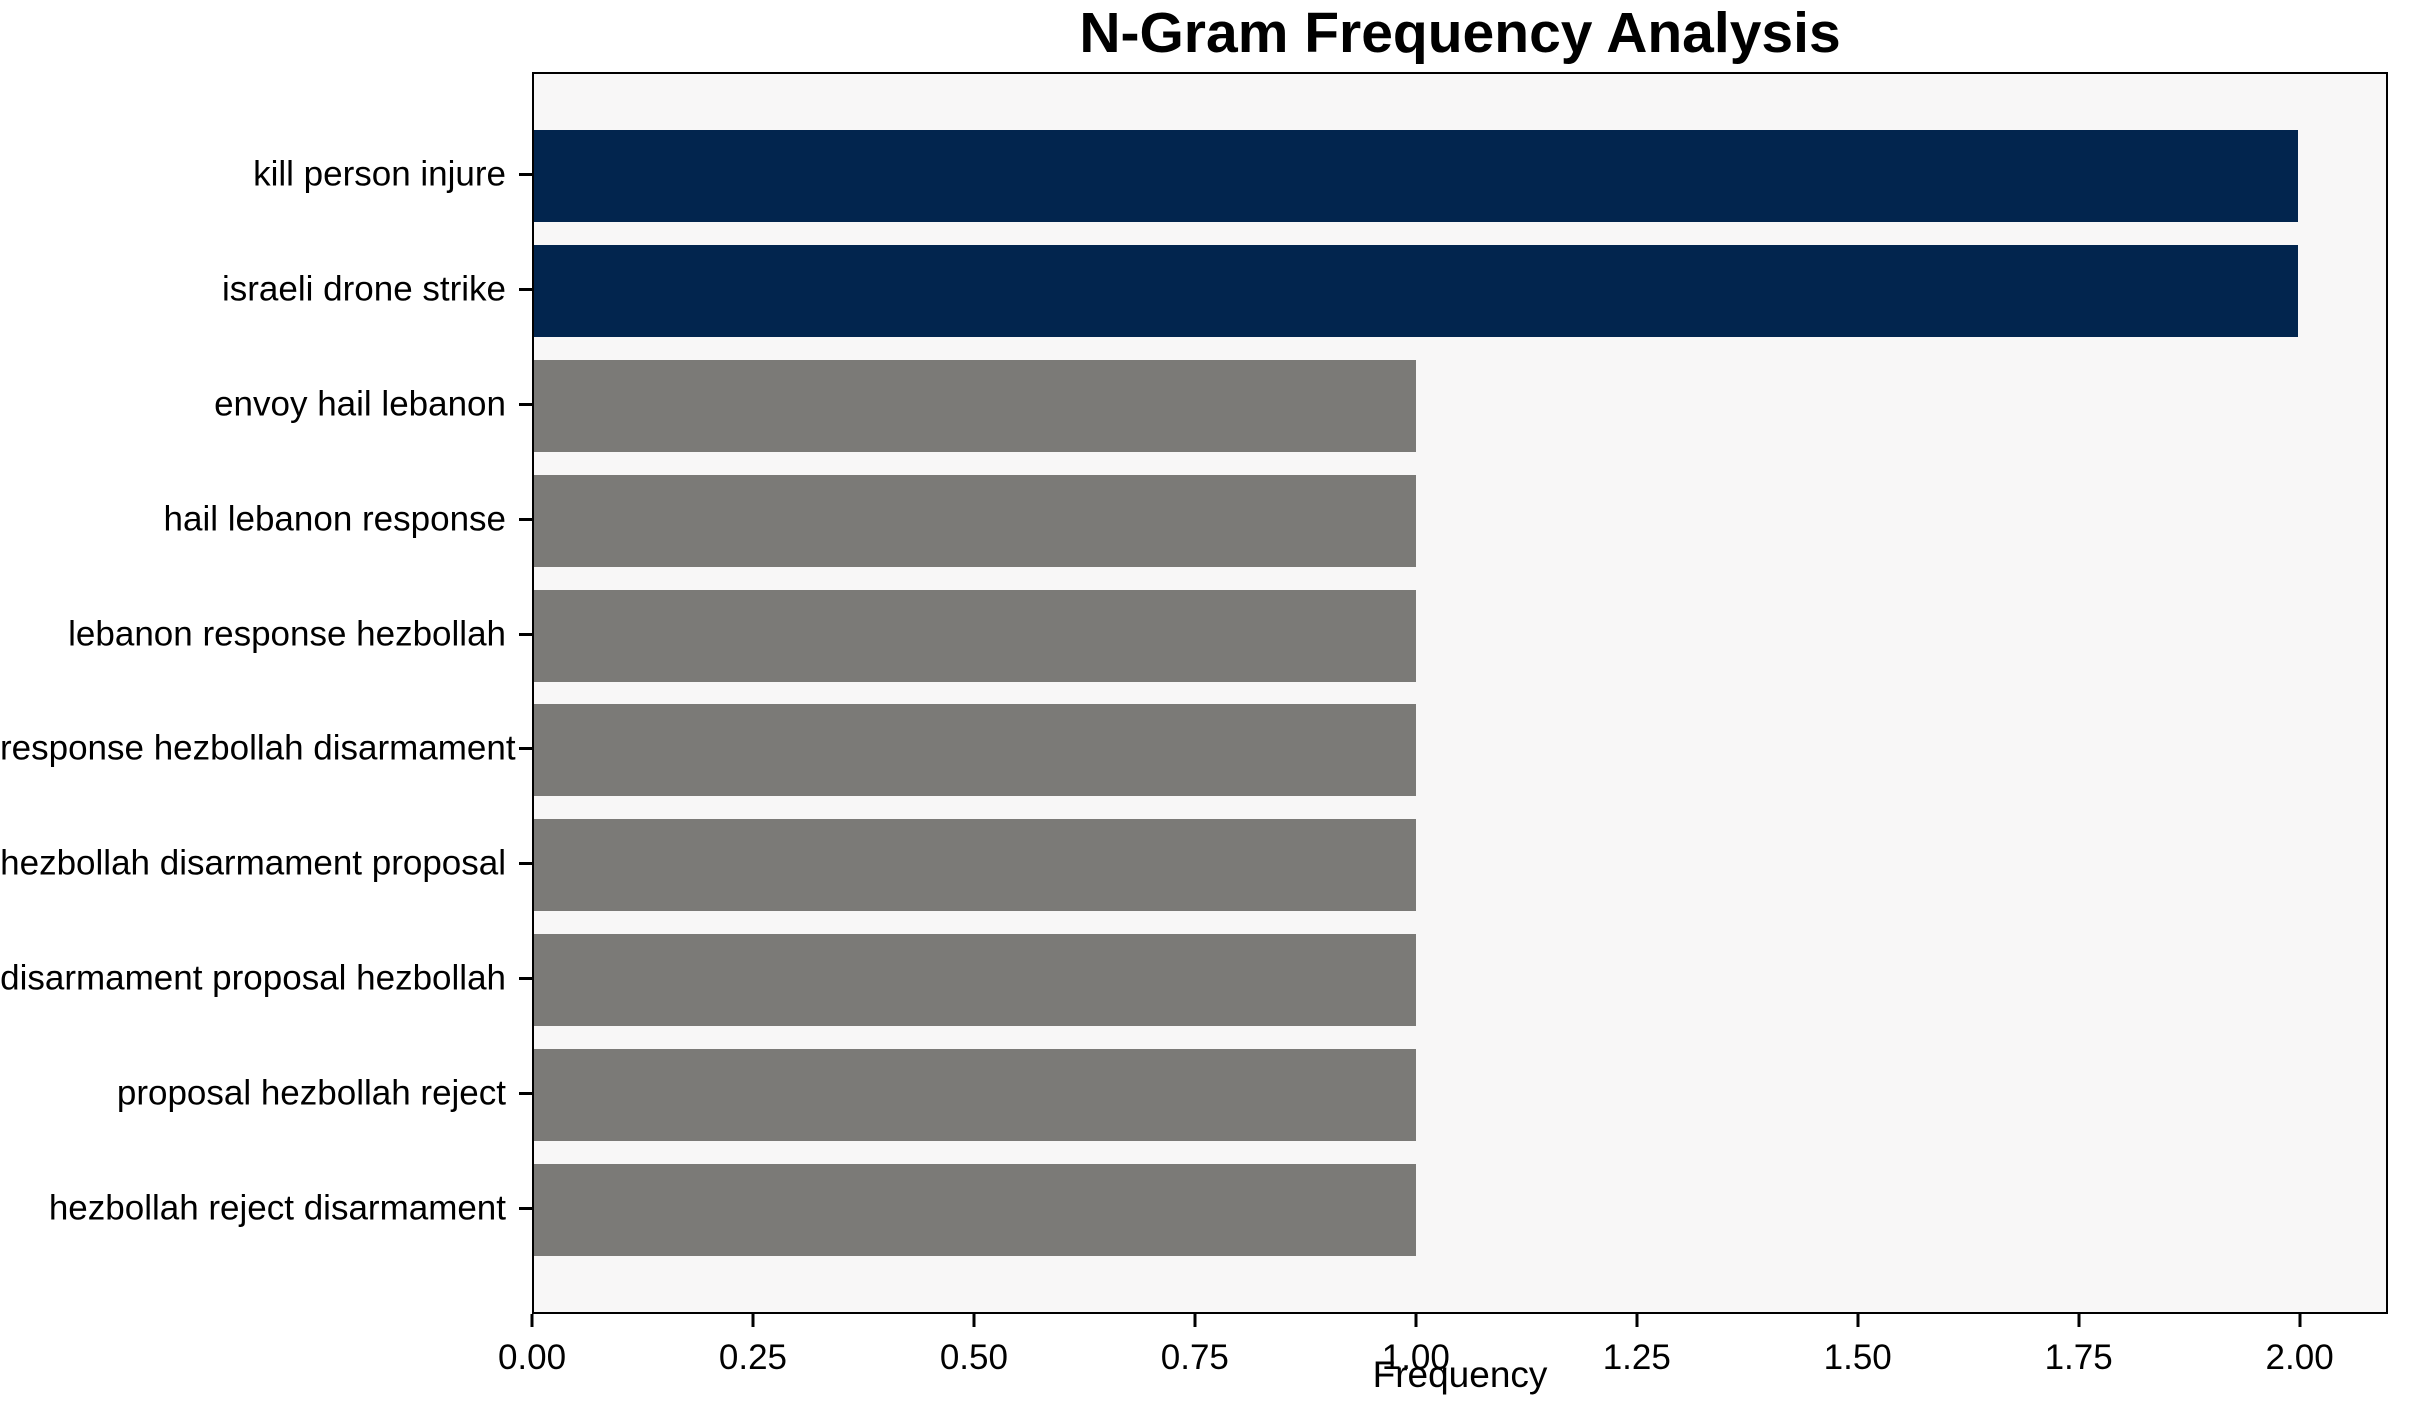  What do you see at coordinates (311, 1093) in the screenshot?
I see `y-tick-label: proposal hezbollah reject` at bounding box center [311, 1093].